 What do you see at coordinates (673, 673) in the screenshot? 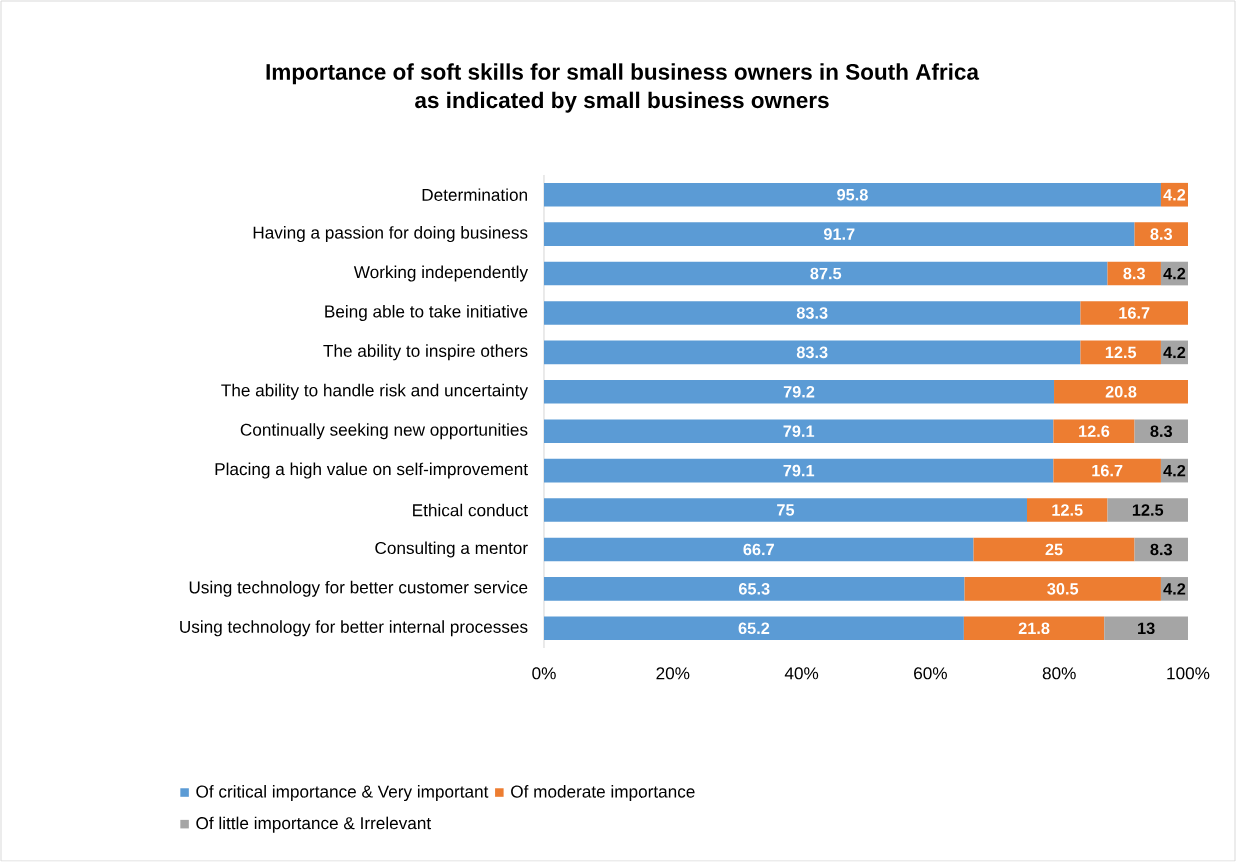
I see `x-tick-label: 20%` at bounding box center [673, 673].